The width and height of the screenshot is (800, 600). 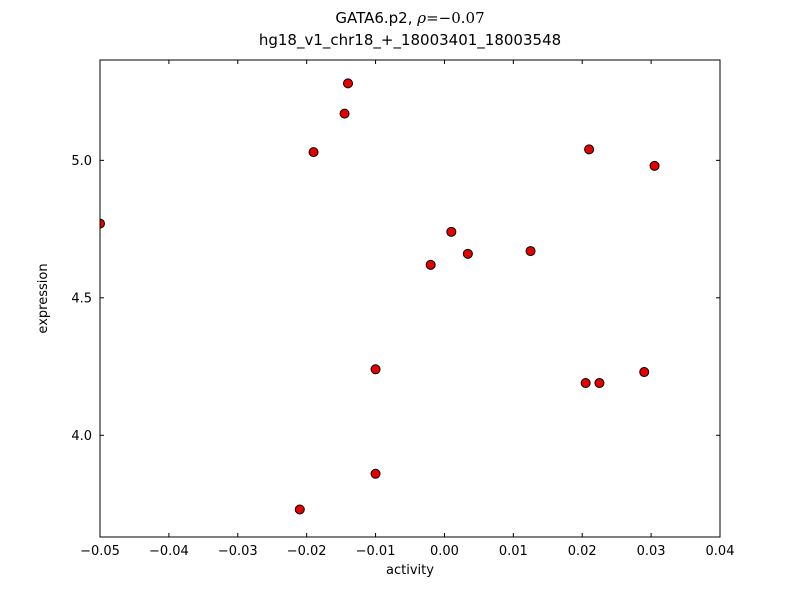 What do you see at coordinates (410, 570) in the screenshot?
I see `x-axis-label: activity` at bounding box center [410, 570].